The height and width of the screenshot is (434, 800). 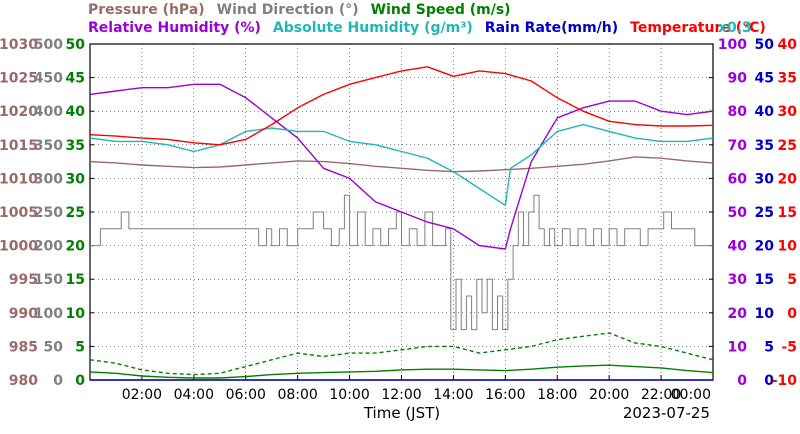 I want to click on legend-pressure-hpa: Pressure (hPa), so click(x=146, y=10).